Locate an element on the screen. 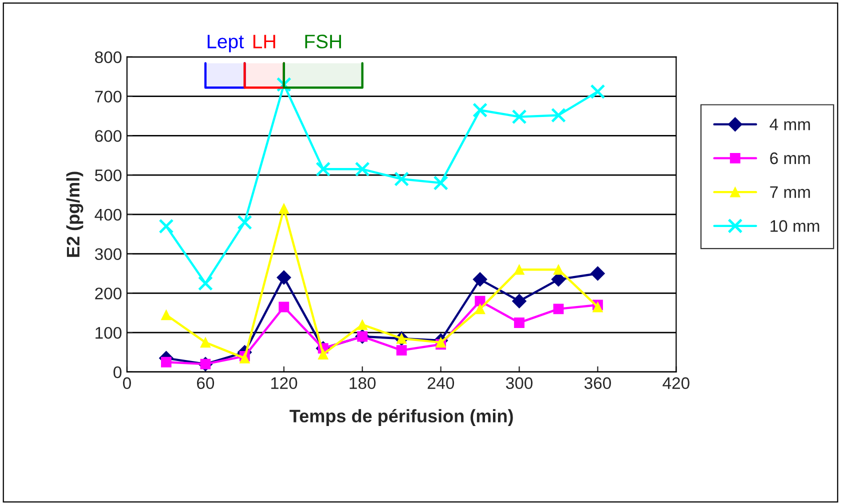 The image size is (841, 504). legend-label: 6 mm is located at coordinates (790, 158).